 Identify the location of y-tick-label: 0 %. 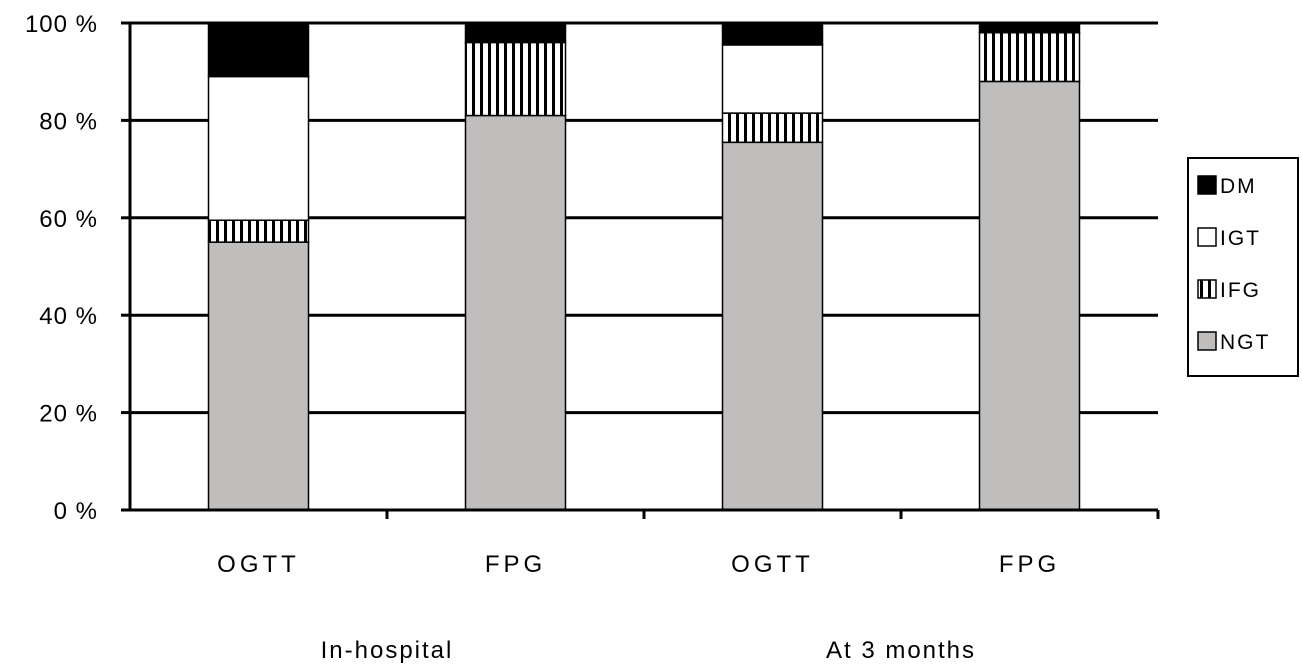
(76, 511).